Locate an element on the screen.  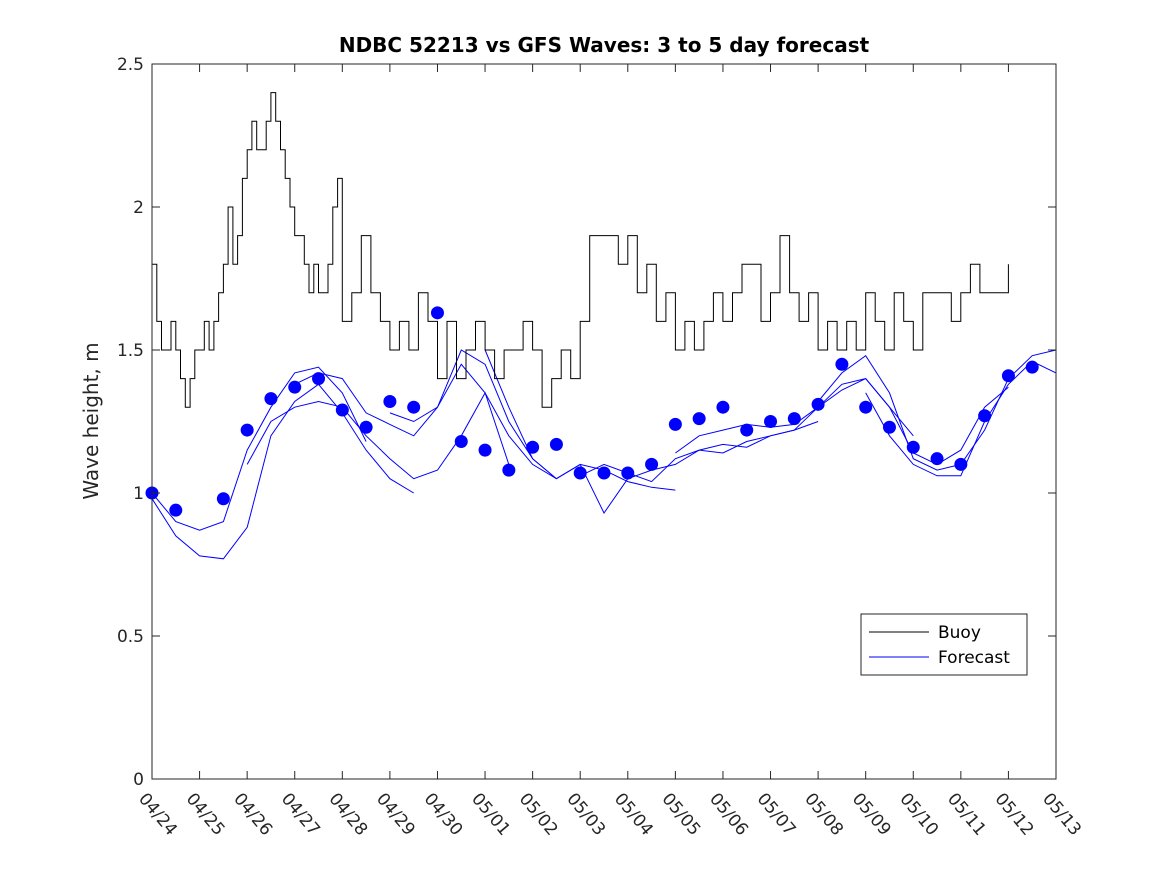
y-tick-label: 0 is located at coordinates (138, 780).